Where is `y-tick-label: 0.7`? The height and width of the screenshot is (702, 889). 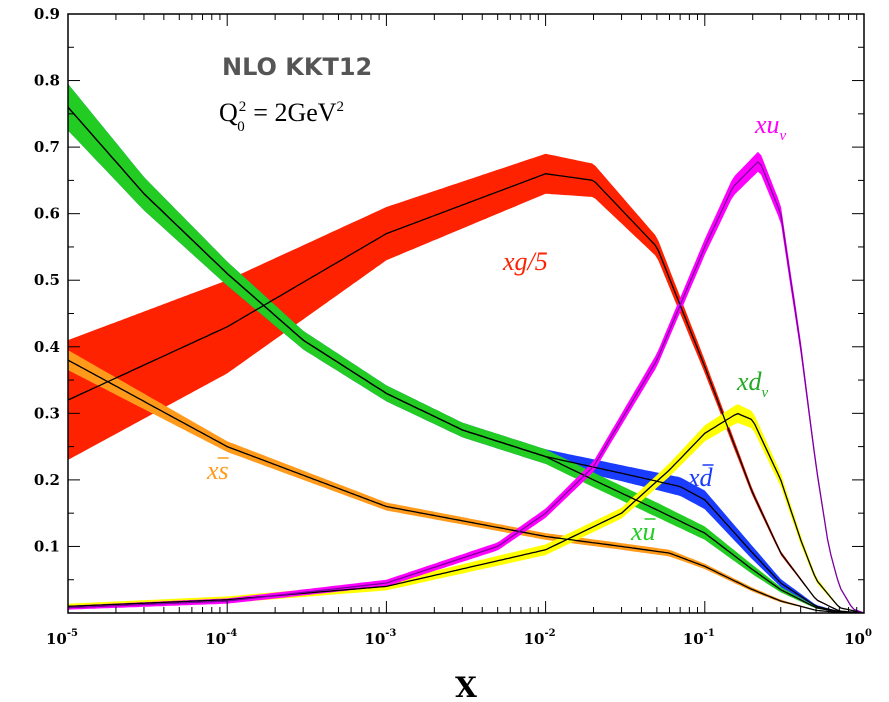 y-tick-label: 0.7 is located at coordinates (47, 147).